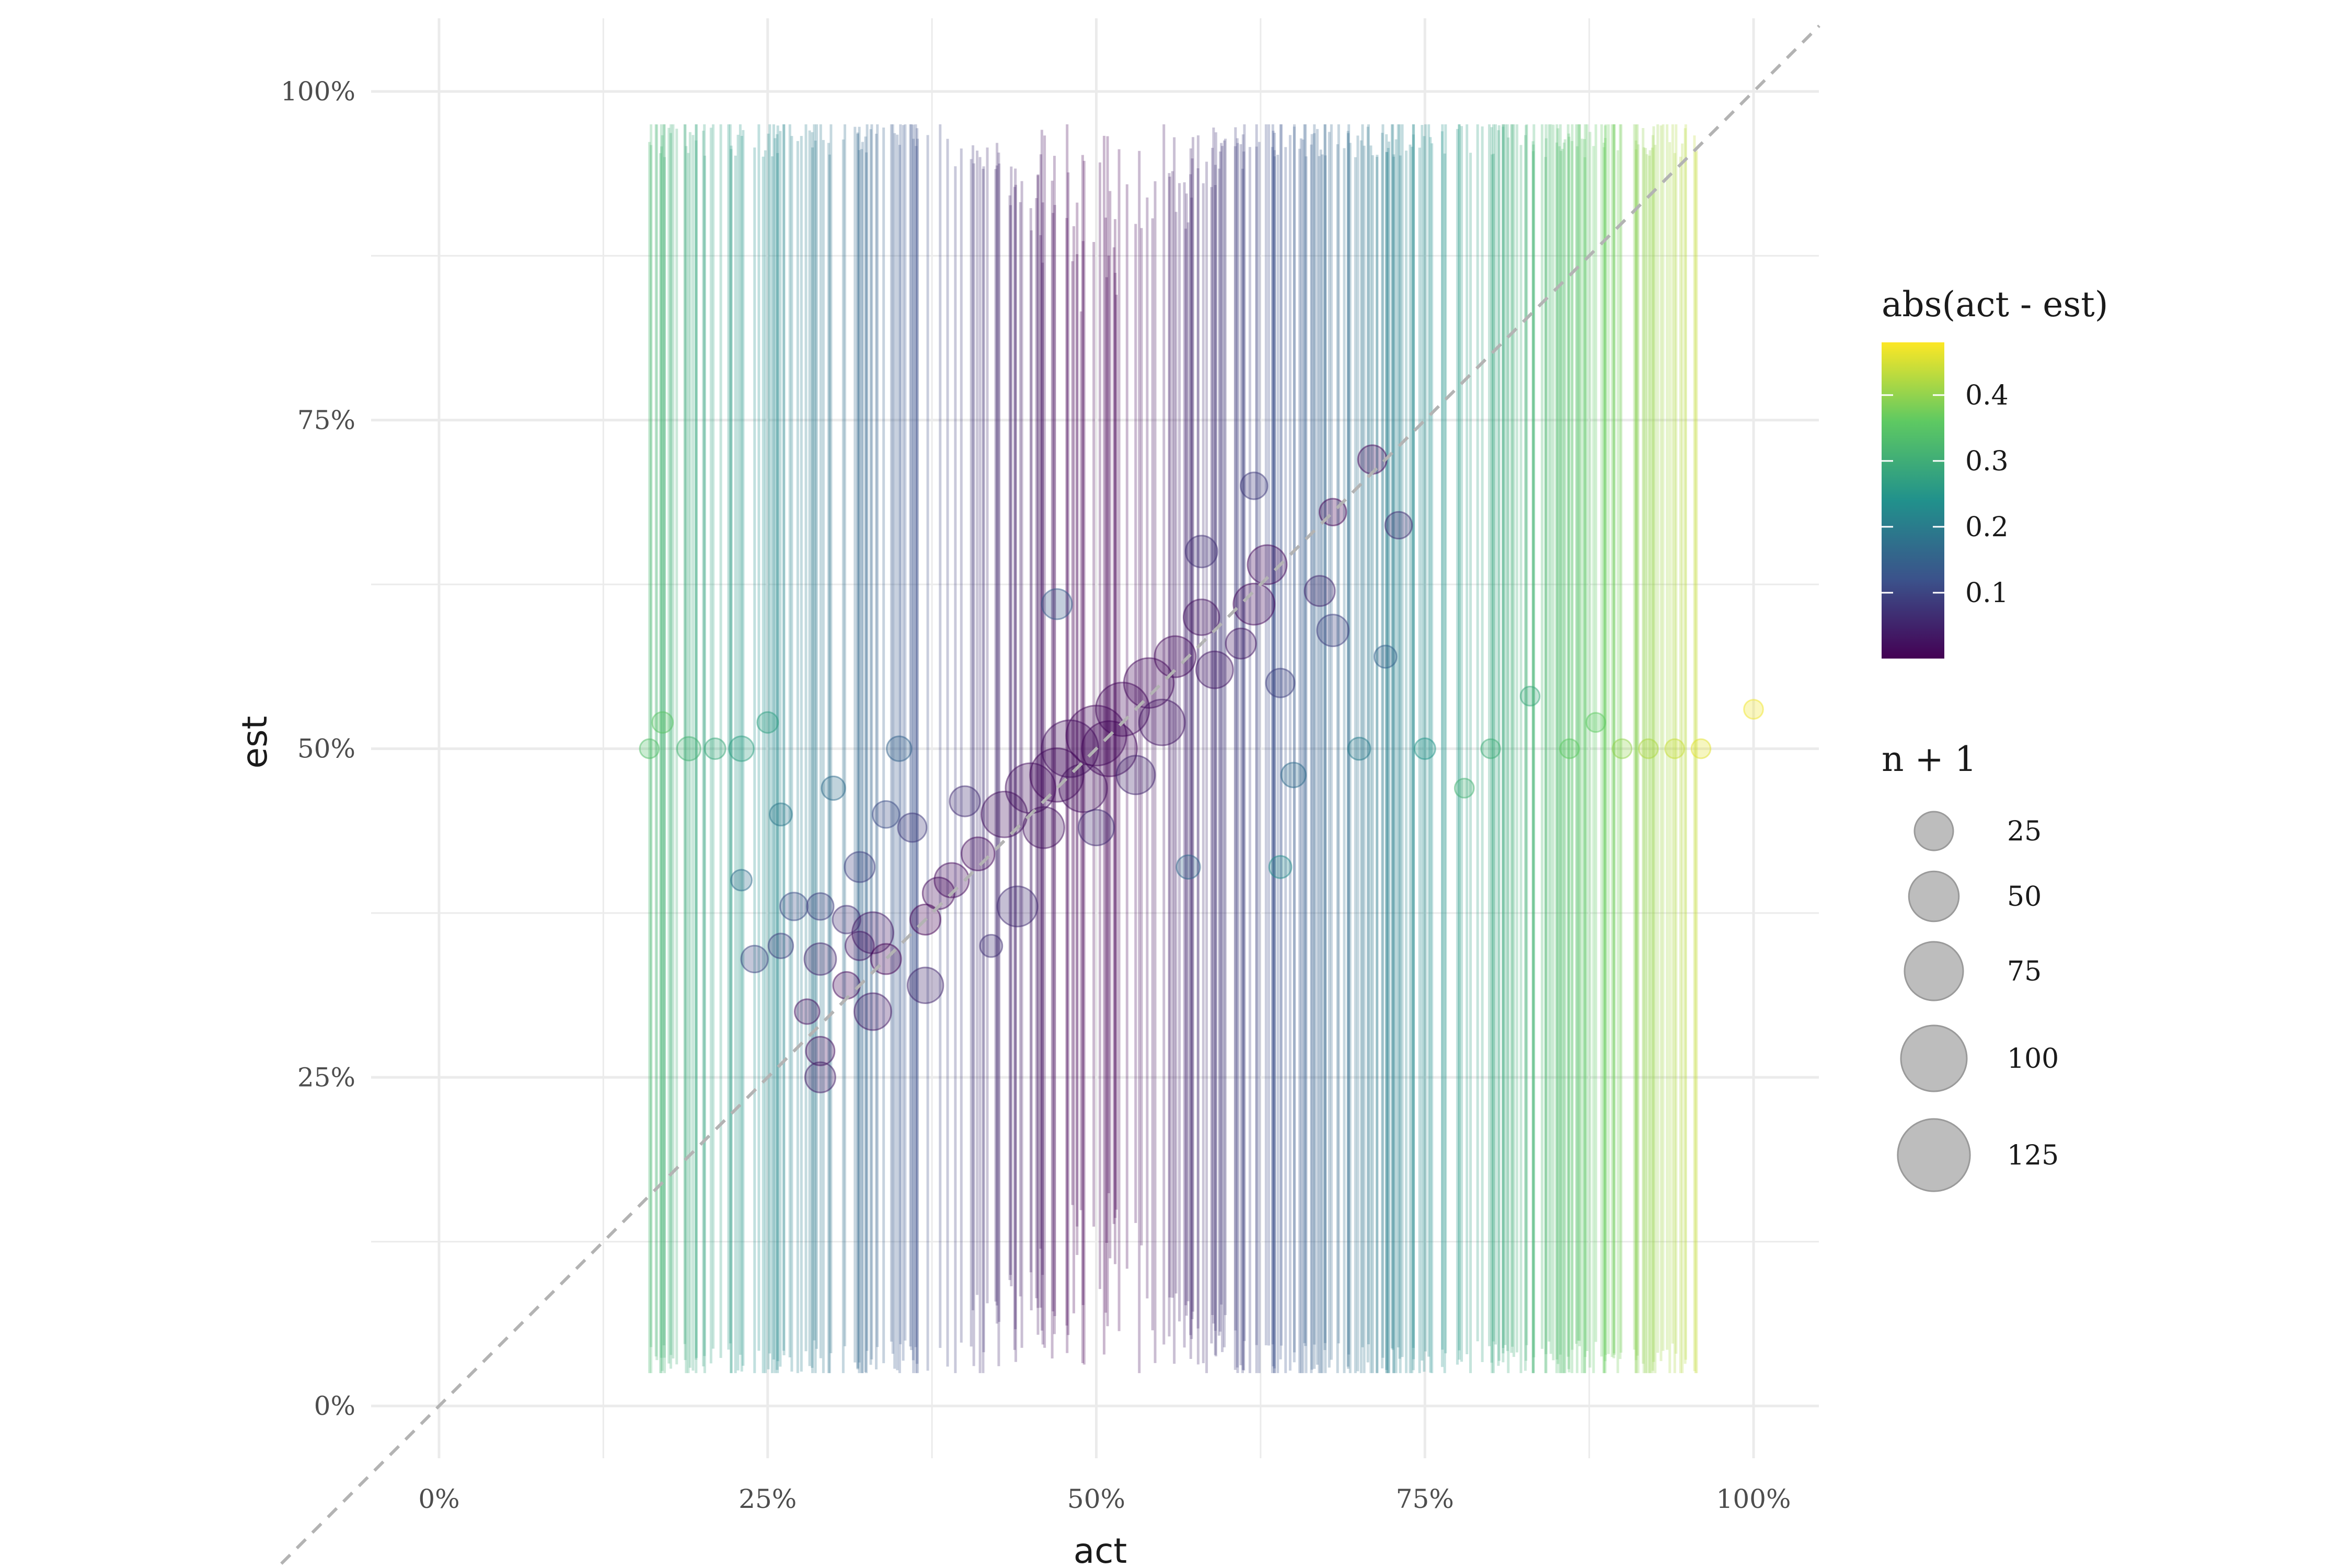 This screenshot has width=2352, height=1568. I want to click on x-axis-title: act, so click(1100, 1549).